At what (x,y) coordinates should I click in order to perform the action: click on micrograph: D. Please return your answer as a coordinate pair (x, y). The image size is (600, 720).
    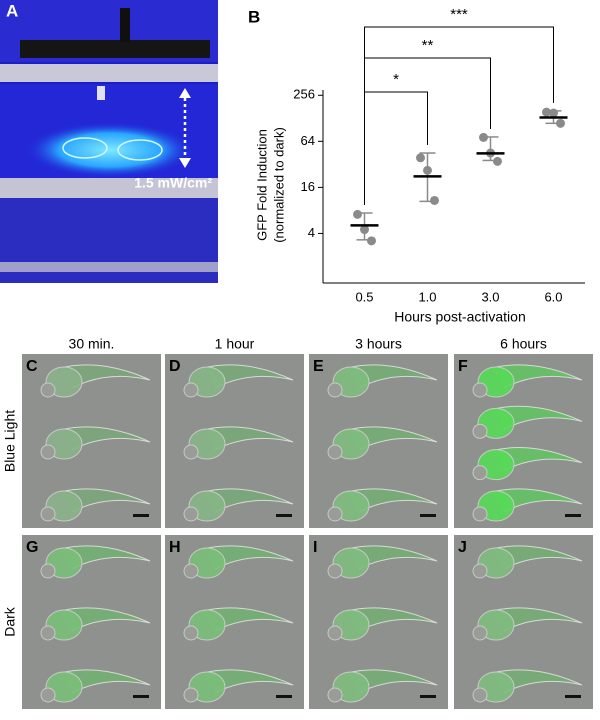
    Looking at the image, I should click on (234, 441).